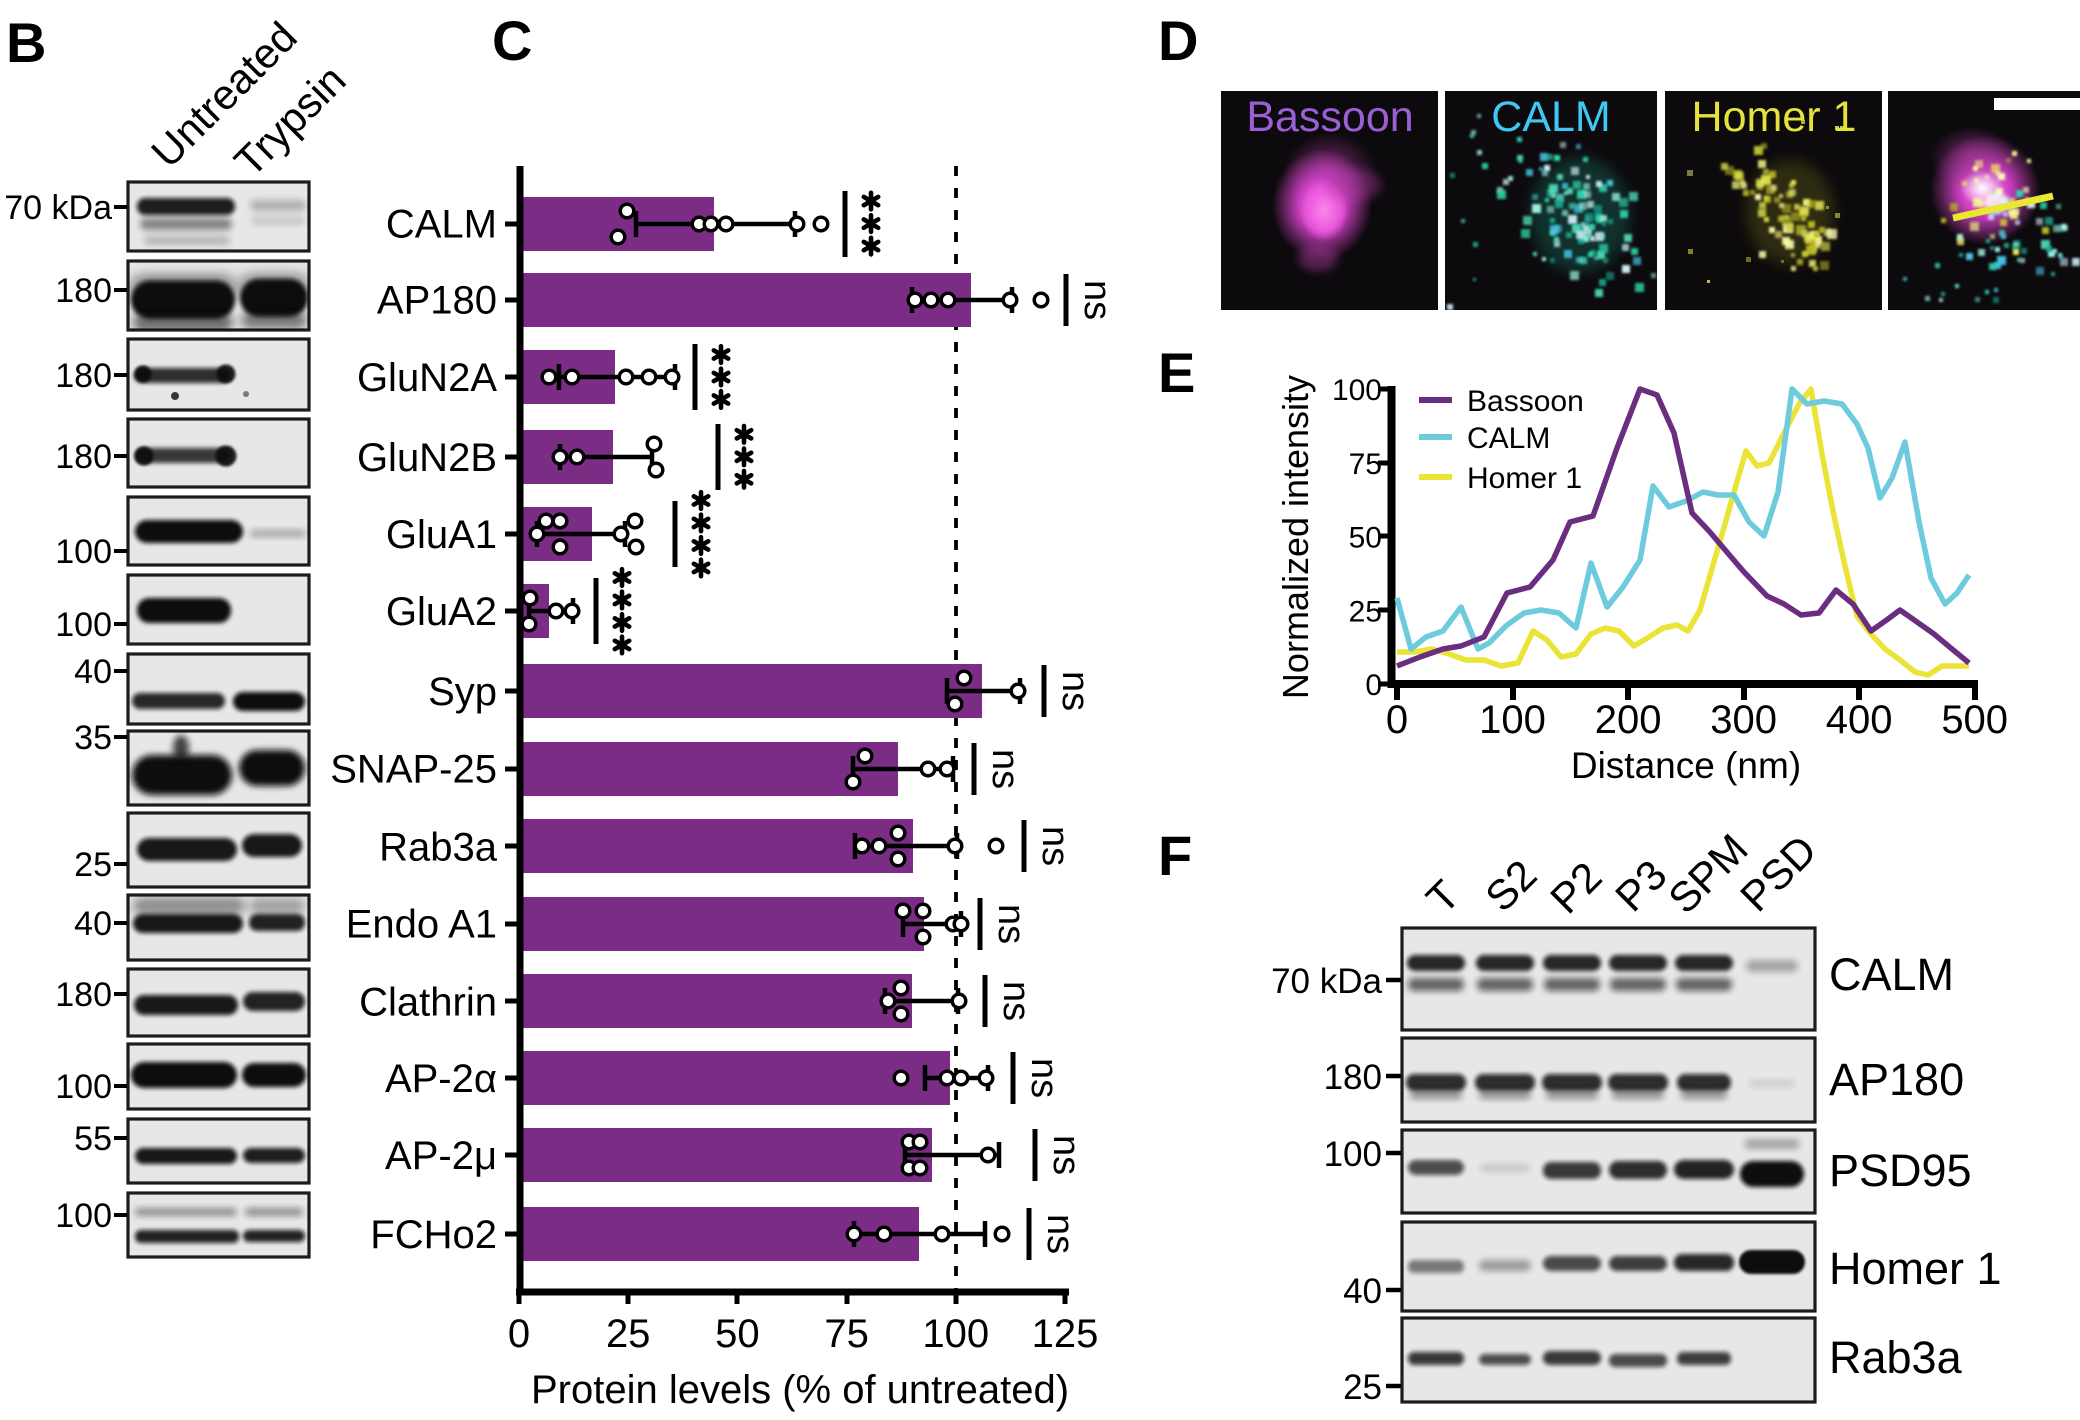  What do you see at coordinates (26, 42) in the screenshot?
I see `svg-text: B` at bounding box center [26, 42].